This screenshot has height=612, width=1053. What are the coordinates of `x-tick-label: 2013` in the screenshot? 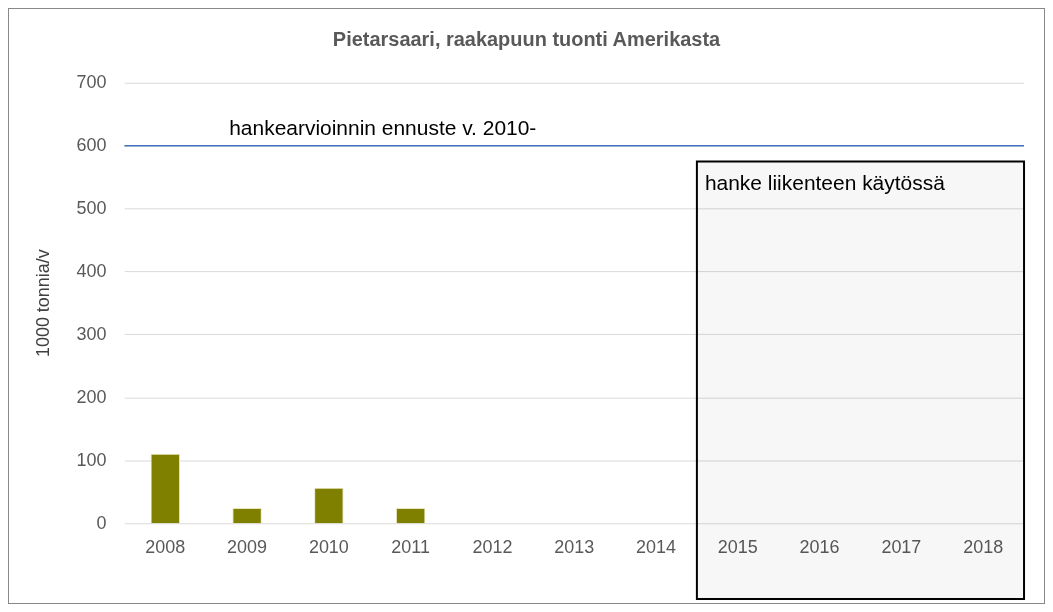 It's located at (574, 547).